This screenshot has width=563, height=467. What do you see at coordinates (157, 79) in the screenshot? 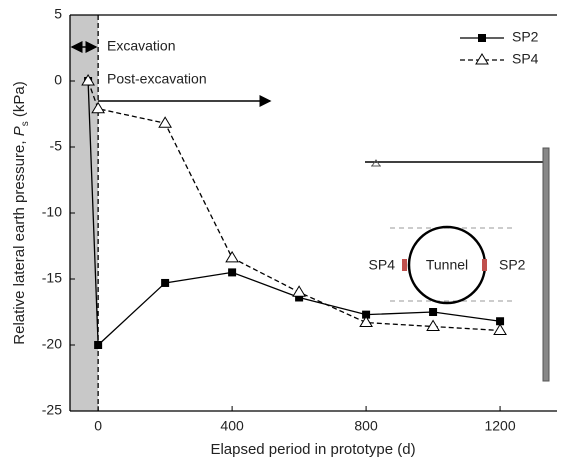
I see `annotation: Post-excavation` at bounding box center [157, 79].